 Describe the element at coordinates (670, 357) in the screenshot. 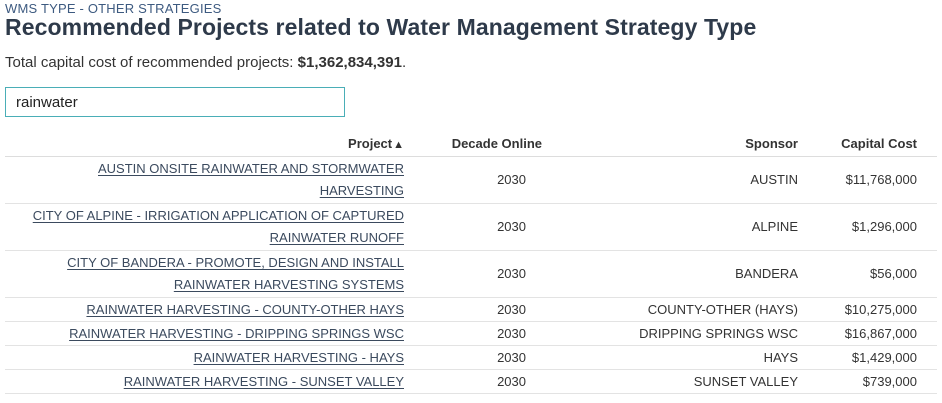

I see `sponsor-cell: HAYS` at that location.